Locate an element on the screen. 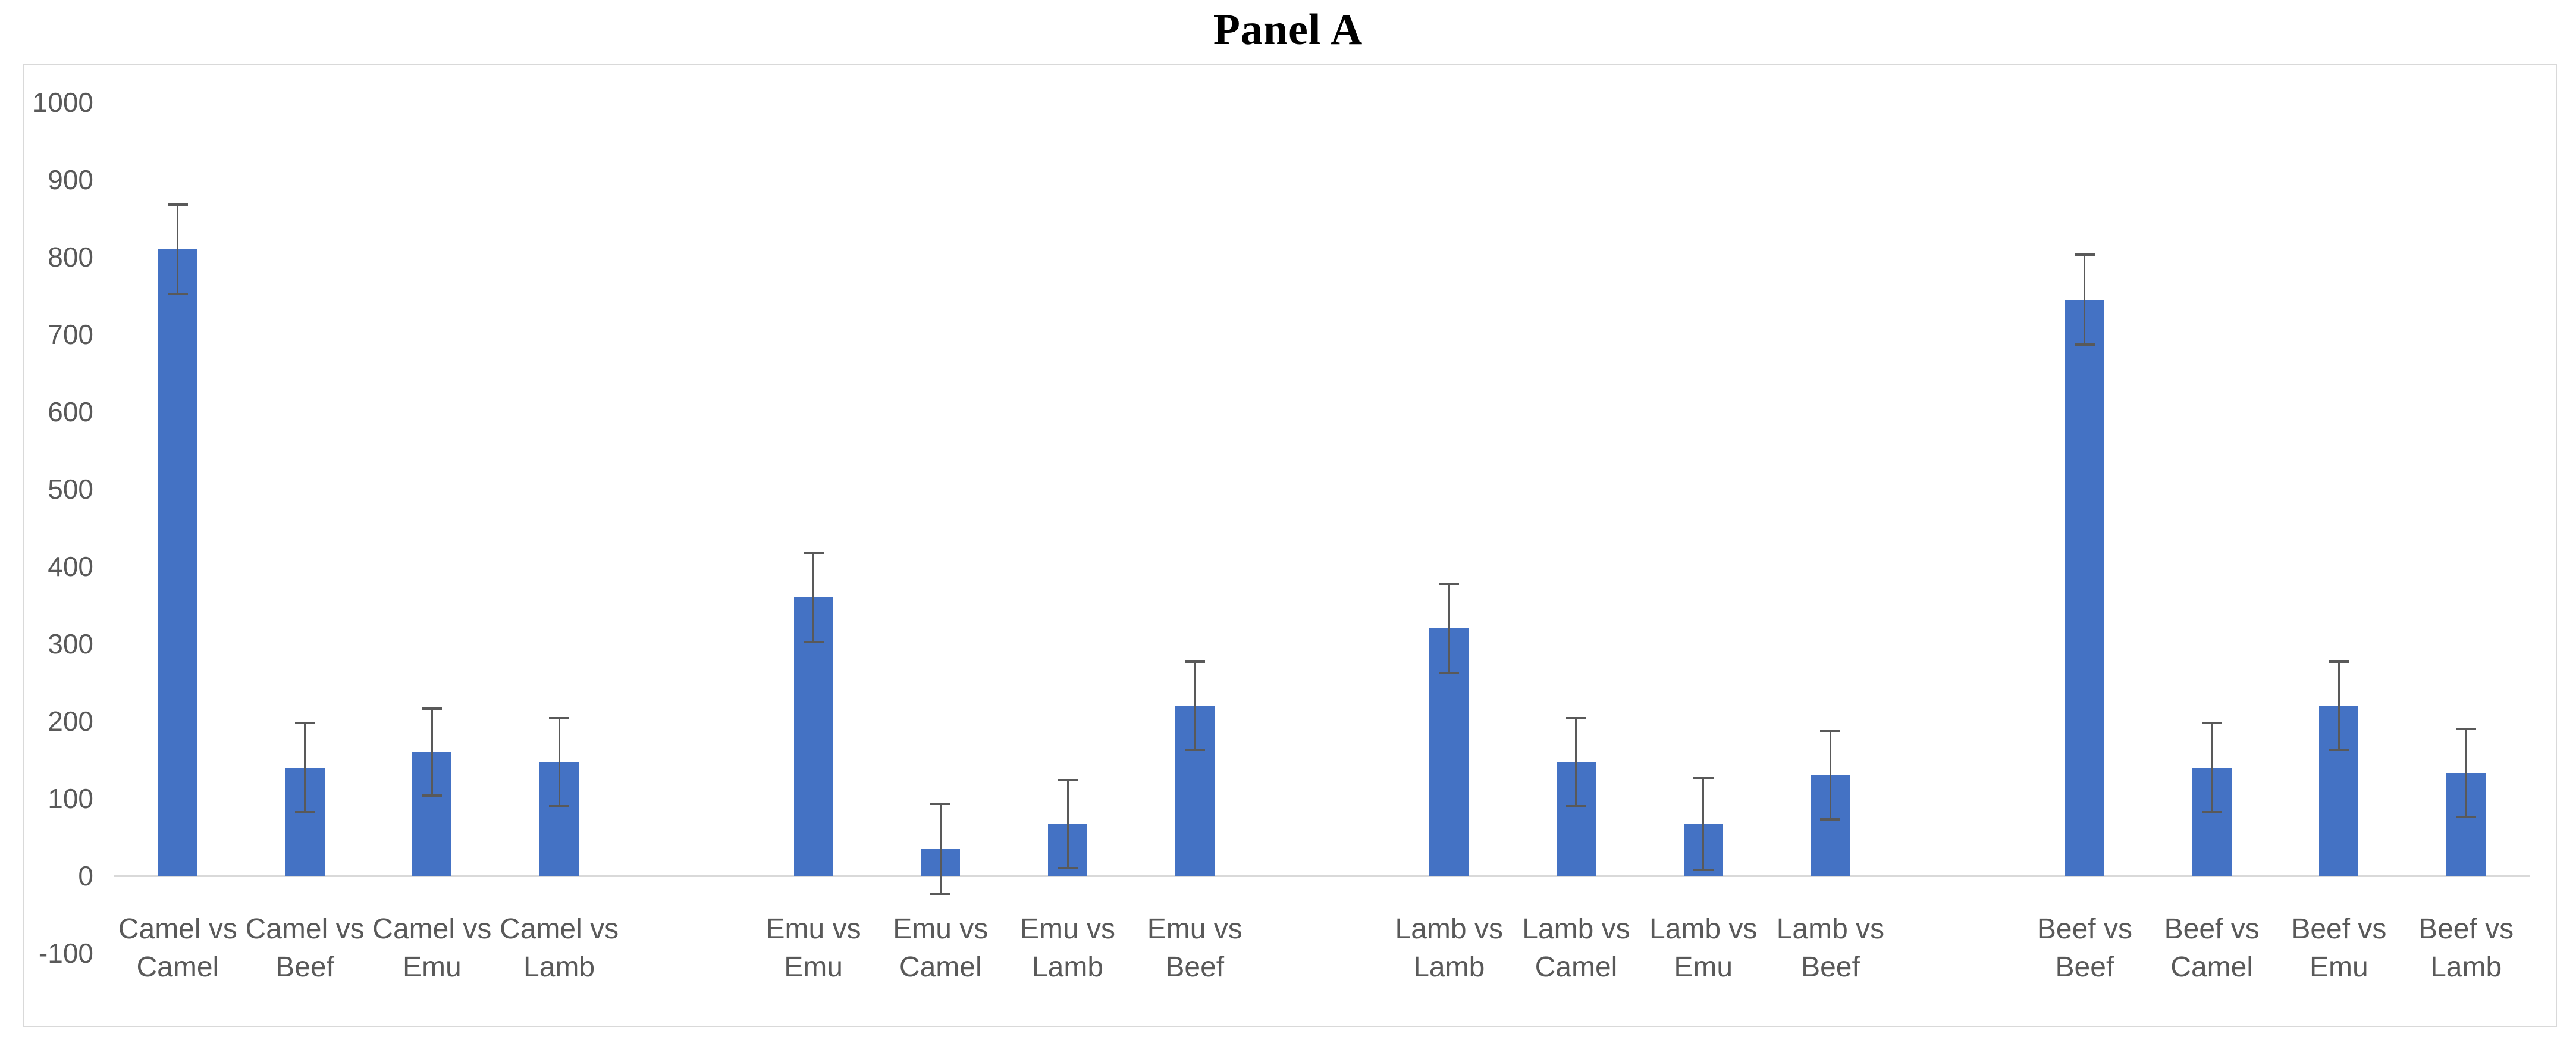 This screenshot has height=1049, width=2576. y-tick-label: 200 is located at coordinates (70, 721).